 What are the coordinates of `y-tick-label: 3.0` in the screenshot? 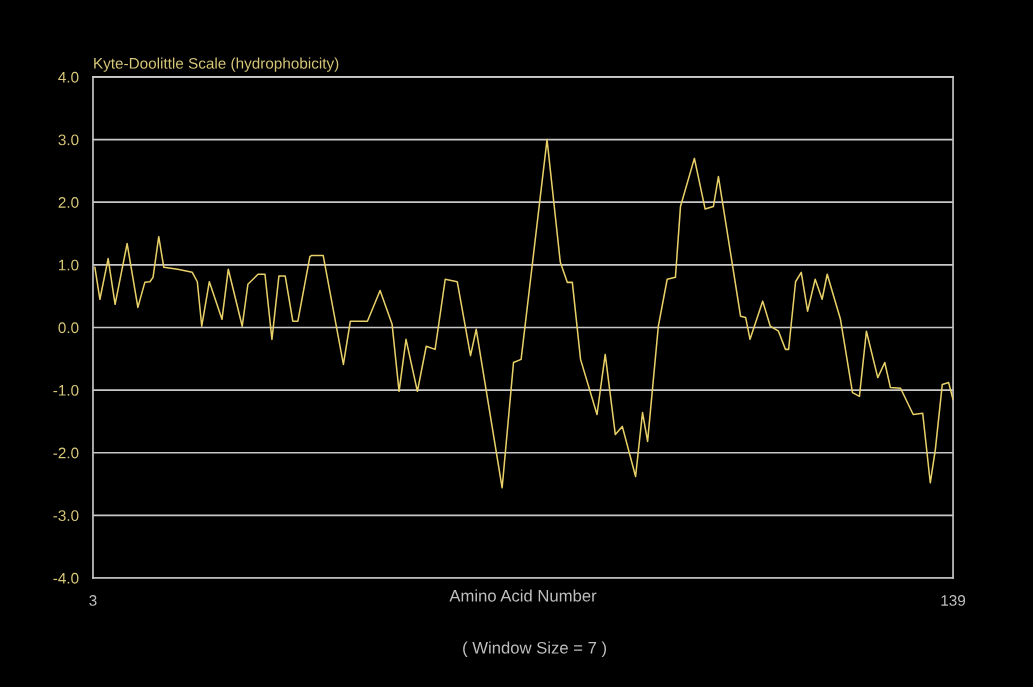 It's located at (68, 140).